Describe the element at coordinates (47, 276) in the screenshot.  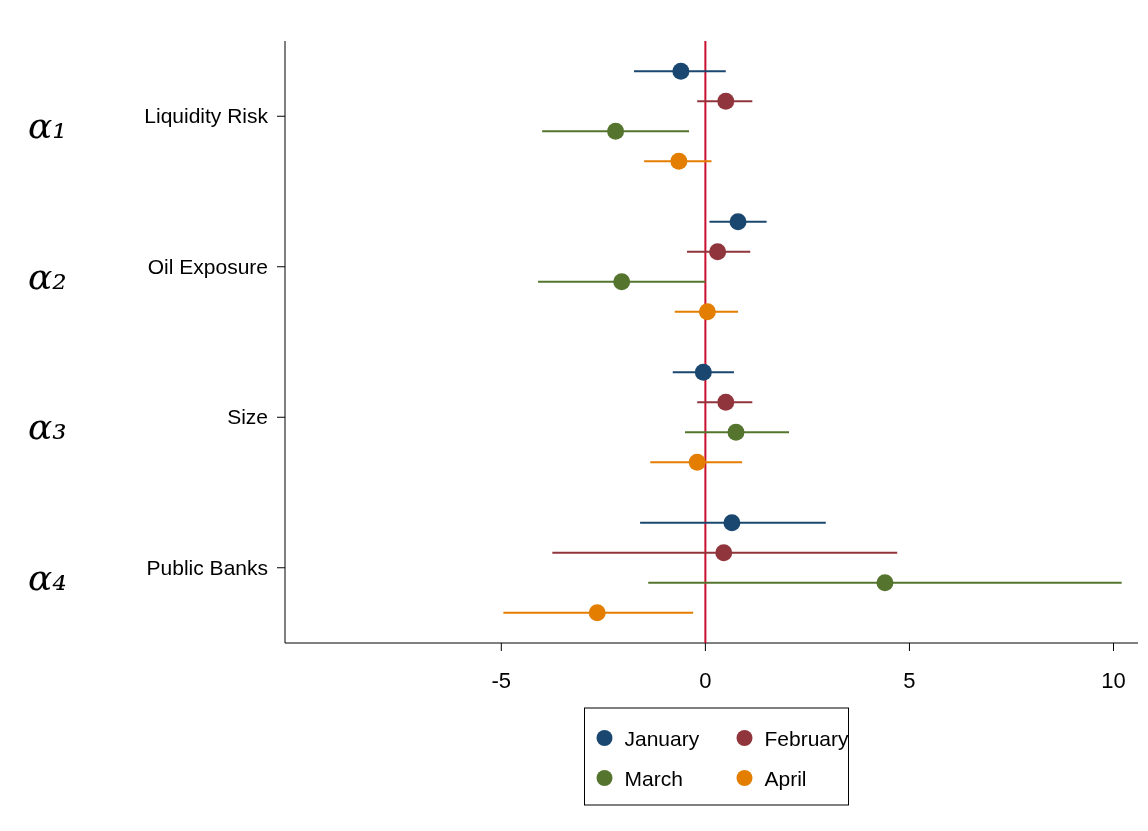
I see `text: α₂` at that location.